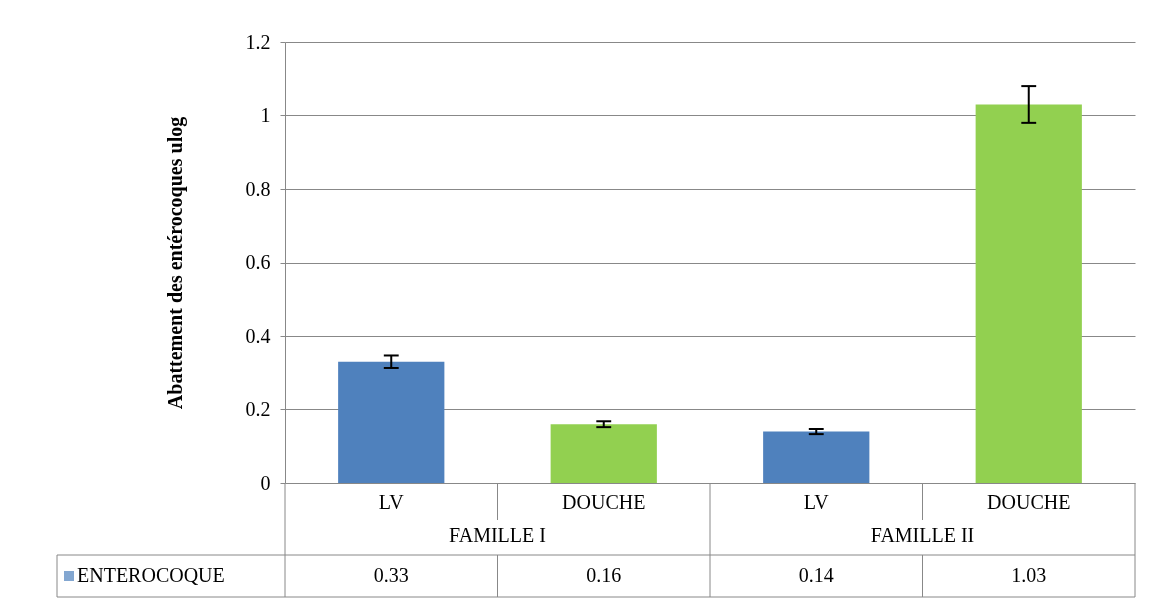 The height and width of the screenshot is (598, 1150). What do you see at coordinates (816, 575) in the screenshot?
I see `data-label: 0.14` at bounding box center [816, 575].